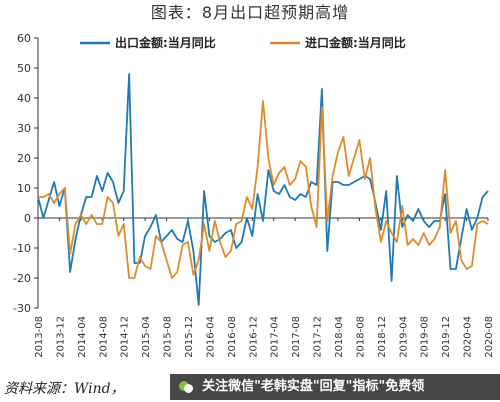 The width and height of the screenshot is (500, 402). I want to click on y-tick-label: 20, so click(24, 158).